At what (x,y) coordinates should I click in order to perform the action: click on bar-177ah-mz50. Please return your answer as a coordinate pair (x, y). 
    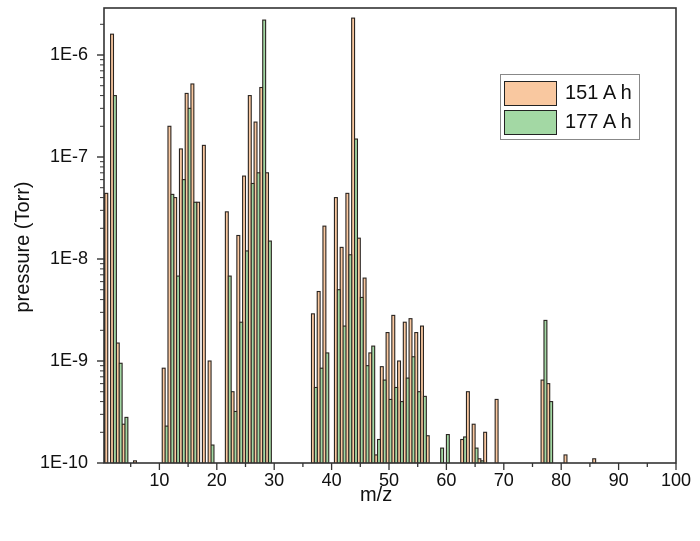
    Looking at the image, I should click on (390, 431).